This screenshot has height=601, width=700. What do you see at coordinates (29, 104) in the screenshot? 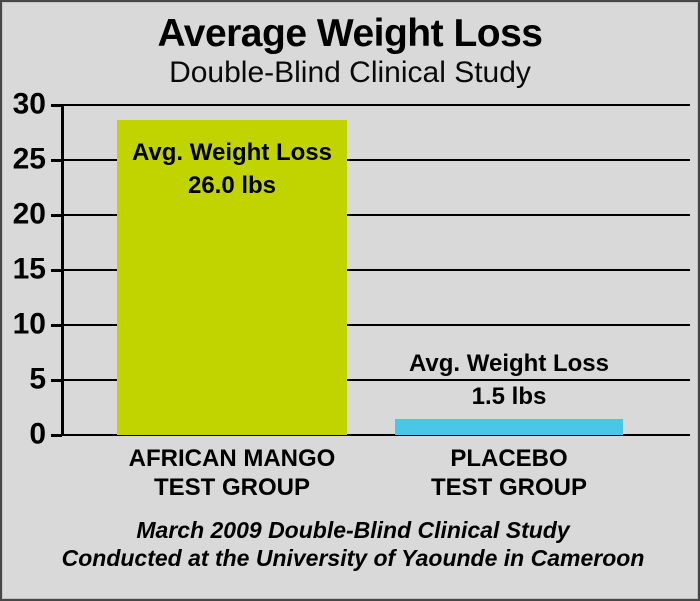
I see `y-axis-label-30: 30` at bounding box center [29, 104].